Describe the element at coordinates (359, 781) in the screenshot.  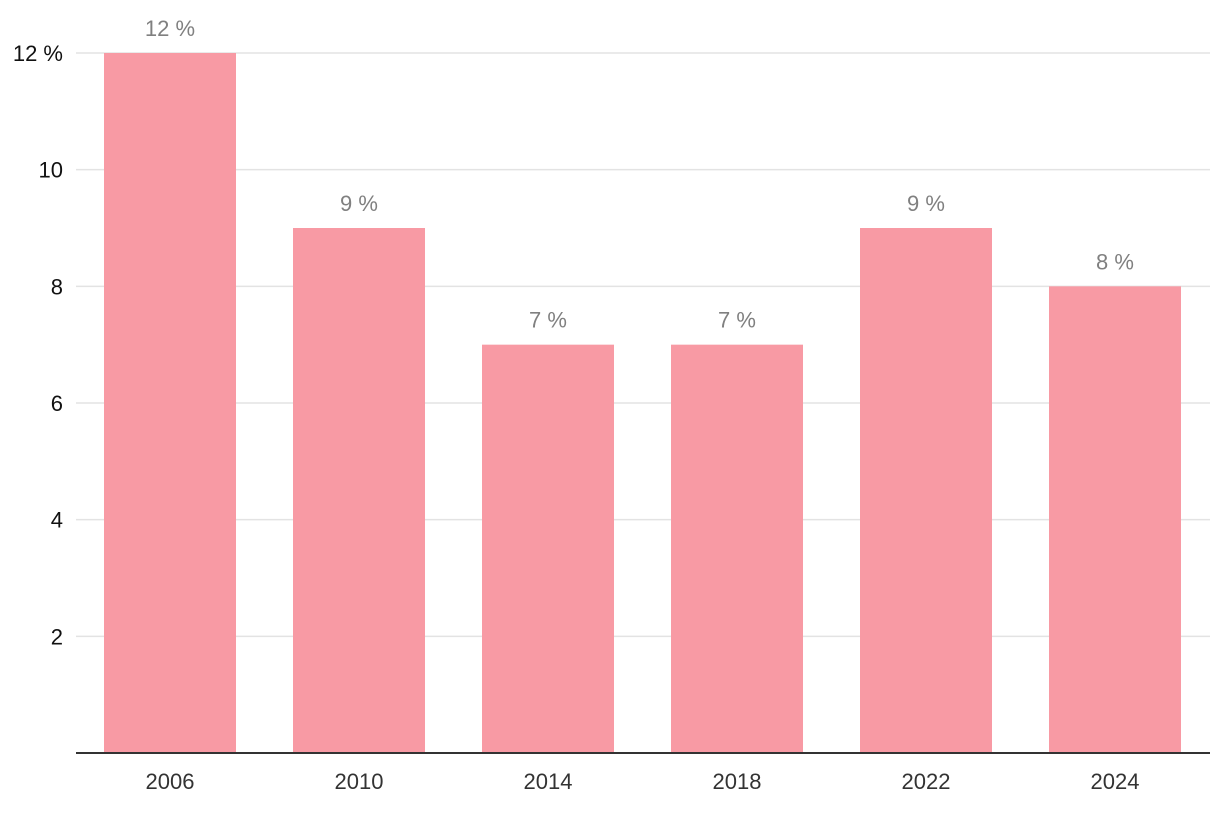
I see `x-tick-label: 2010` at that location.